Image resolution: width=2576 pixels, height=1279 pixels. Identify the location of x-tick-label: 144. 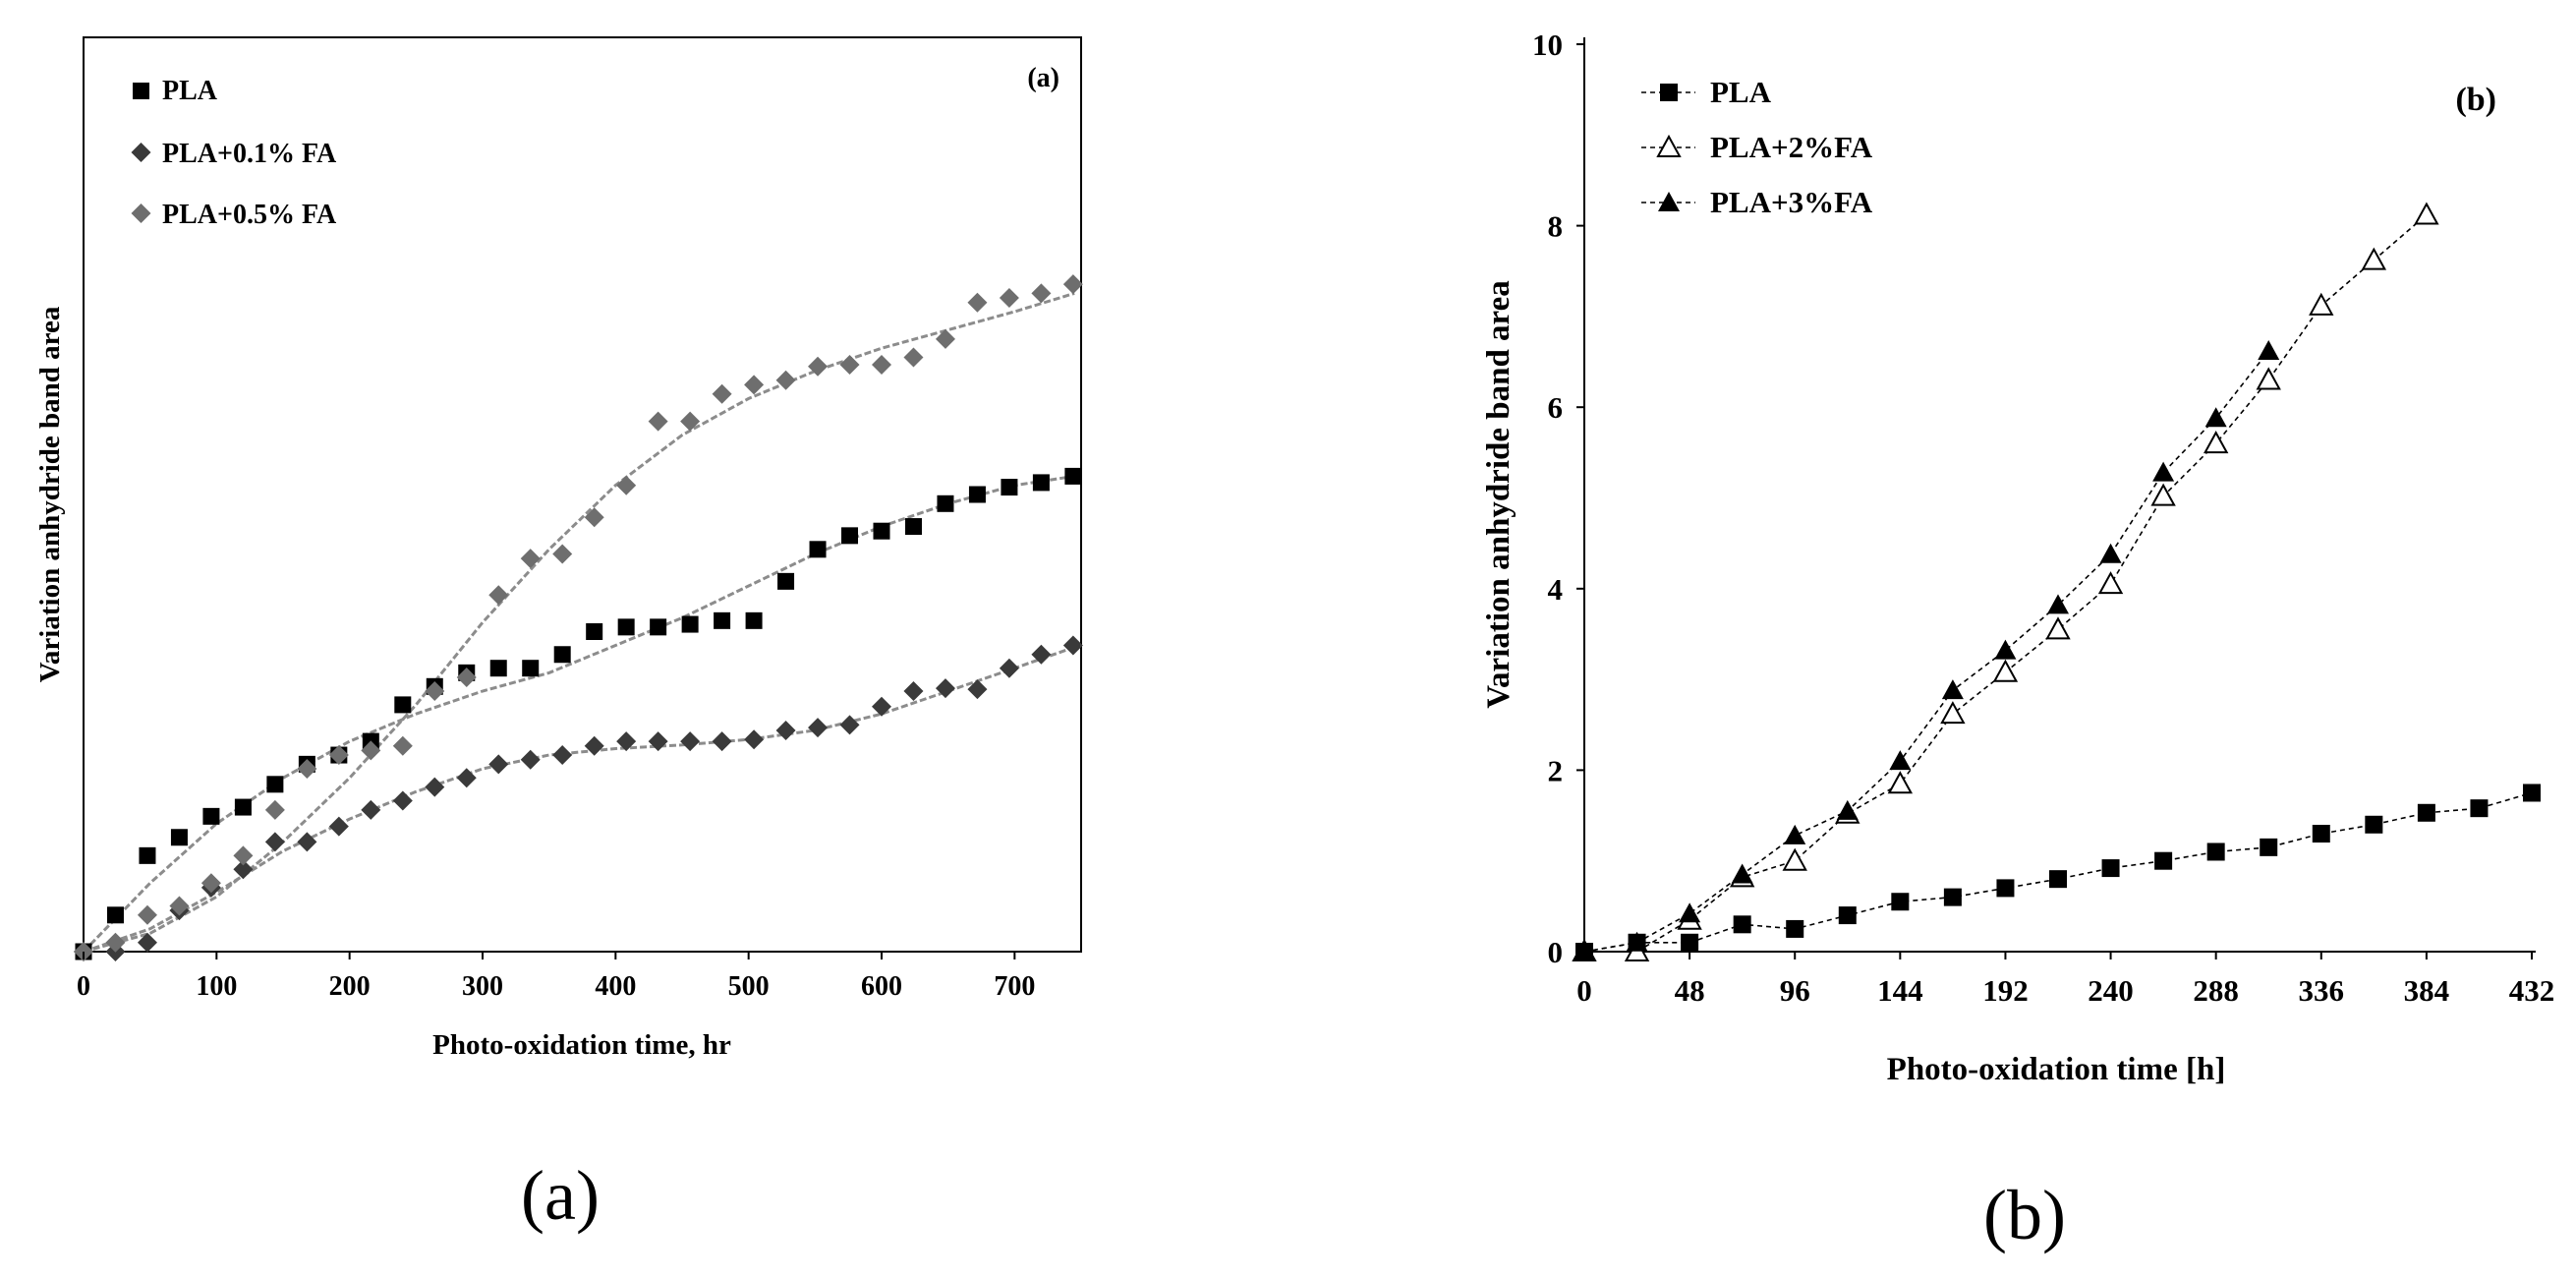
(1900, 990).